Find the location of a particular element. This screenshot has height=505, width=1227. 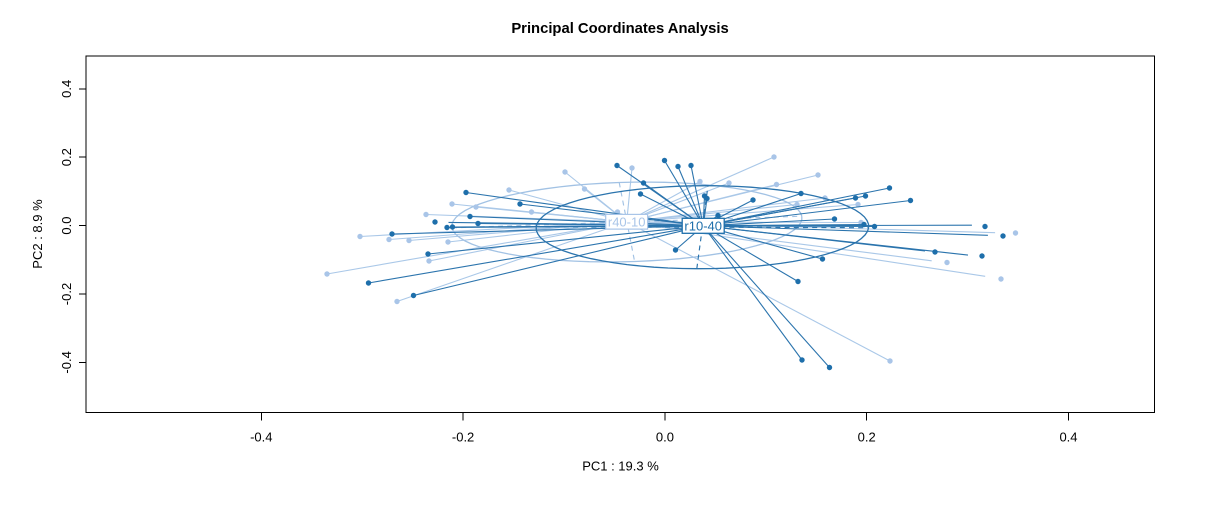

svg-text: PC2 : 8.9 % is located at coordinates (37, 234).